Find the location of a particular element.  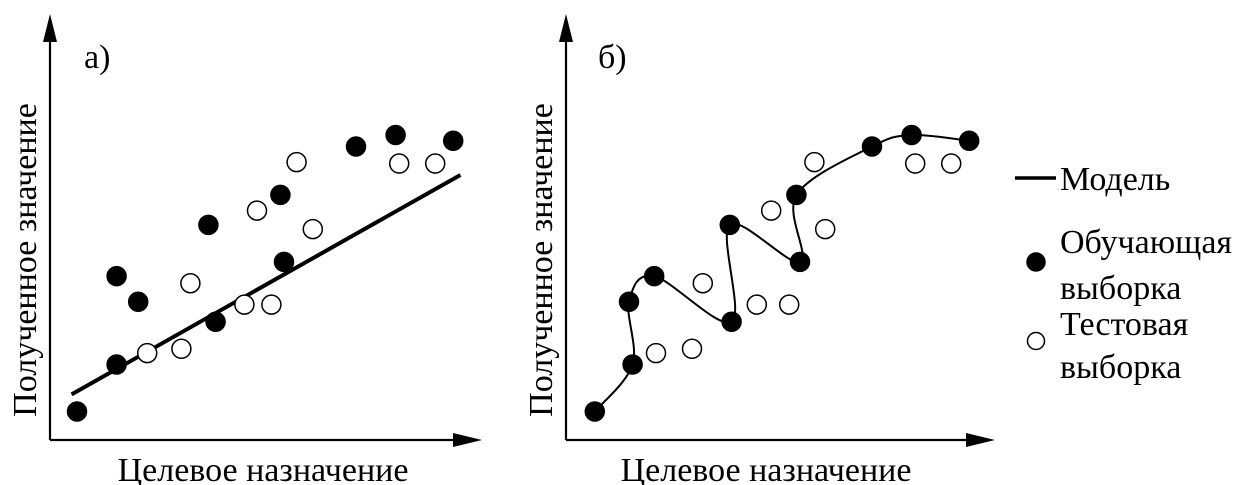

legend-model-label: Модель is located at coordinates (1115, 179).